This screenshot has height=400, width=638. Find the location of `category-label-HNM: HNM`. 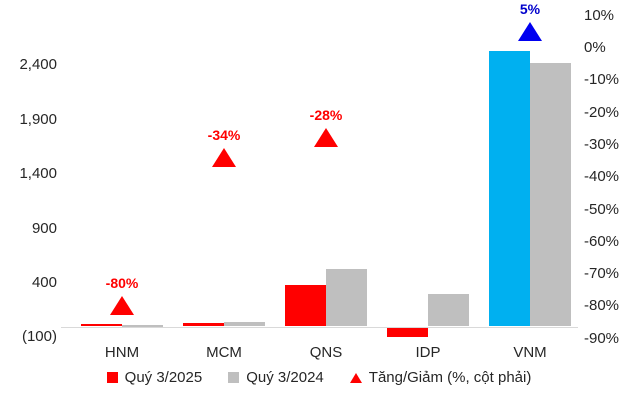

category-label-HNM: HNM is located at coordinates (122, 352).